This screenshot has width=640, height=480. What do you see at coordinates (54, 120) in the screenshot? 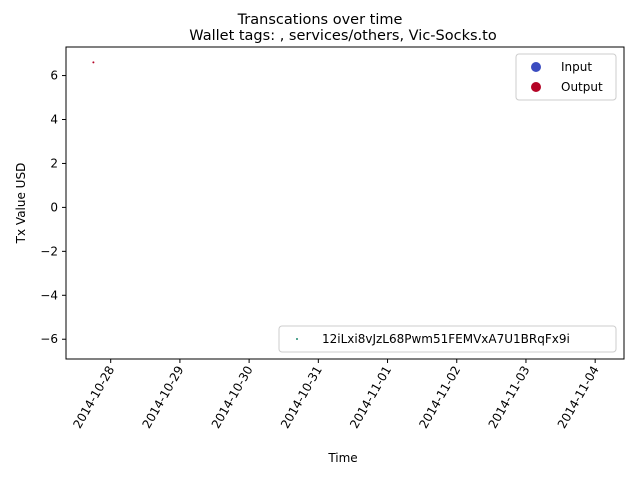
I see `y-tick-label: 4` at bounding box center [54, 120].